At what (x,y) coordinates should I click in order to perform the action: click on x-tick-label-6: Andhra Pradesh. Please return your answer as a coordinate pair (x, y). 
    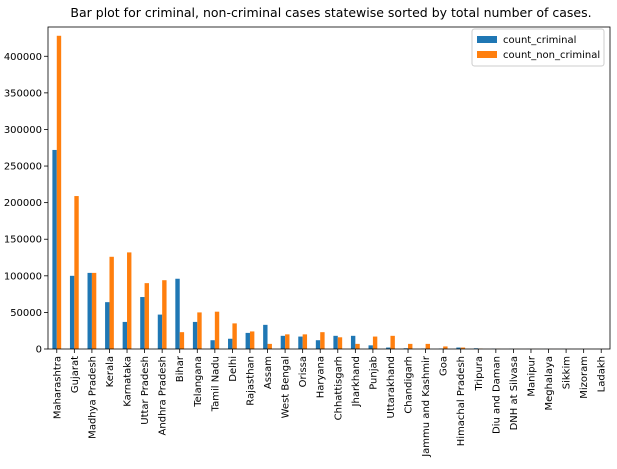
    Looking at the image, I should click on (163, 395).